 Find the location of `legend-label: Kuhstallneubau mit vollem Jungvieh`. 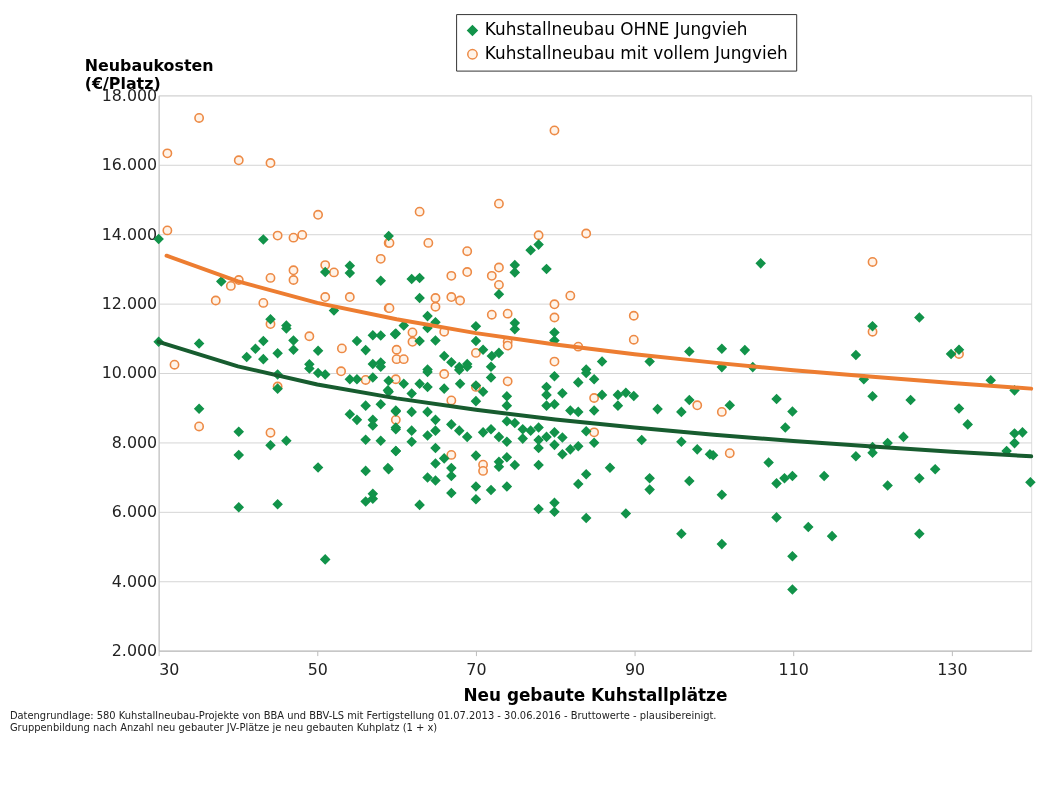

legend-label: Kuhstallneubau mit vollem Jungvieh is located at coordinates (636, 53).